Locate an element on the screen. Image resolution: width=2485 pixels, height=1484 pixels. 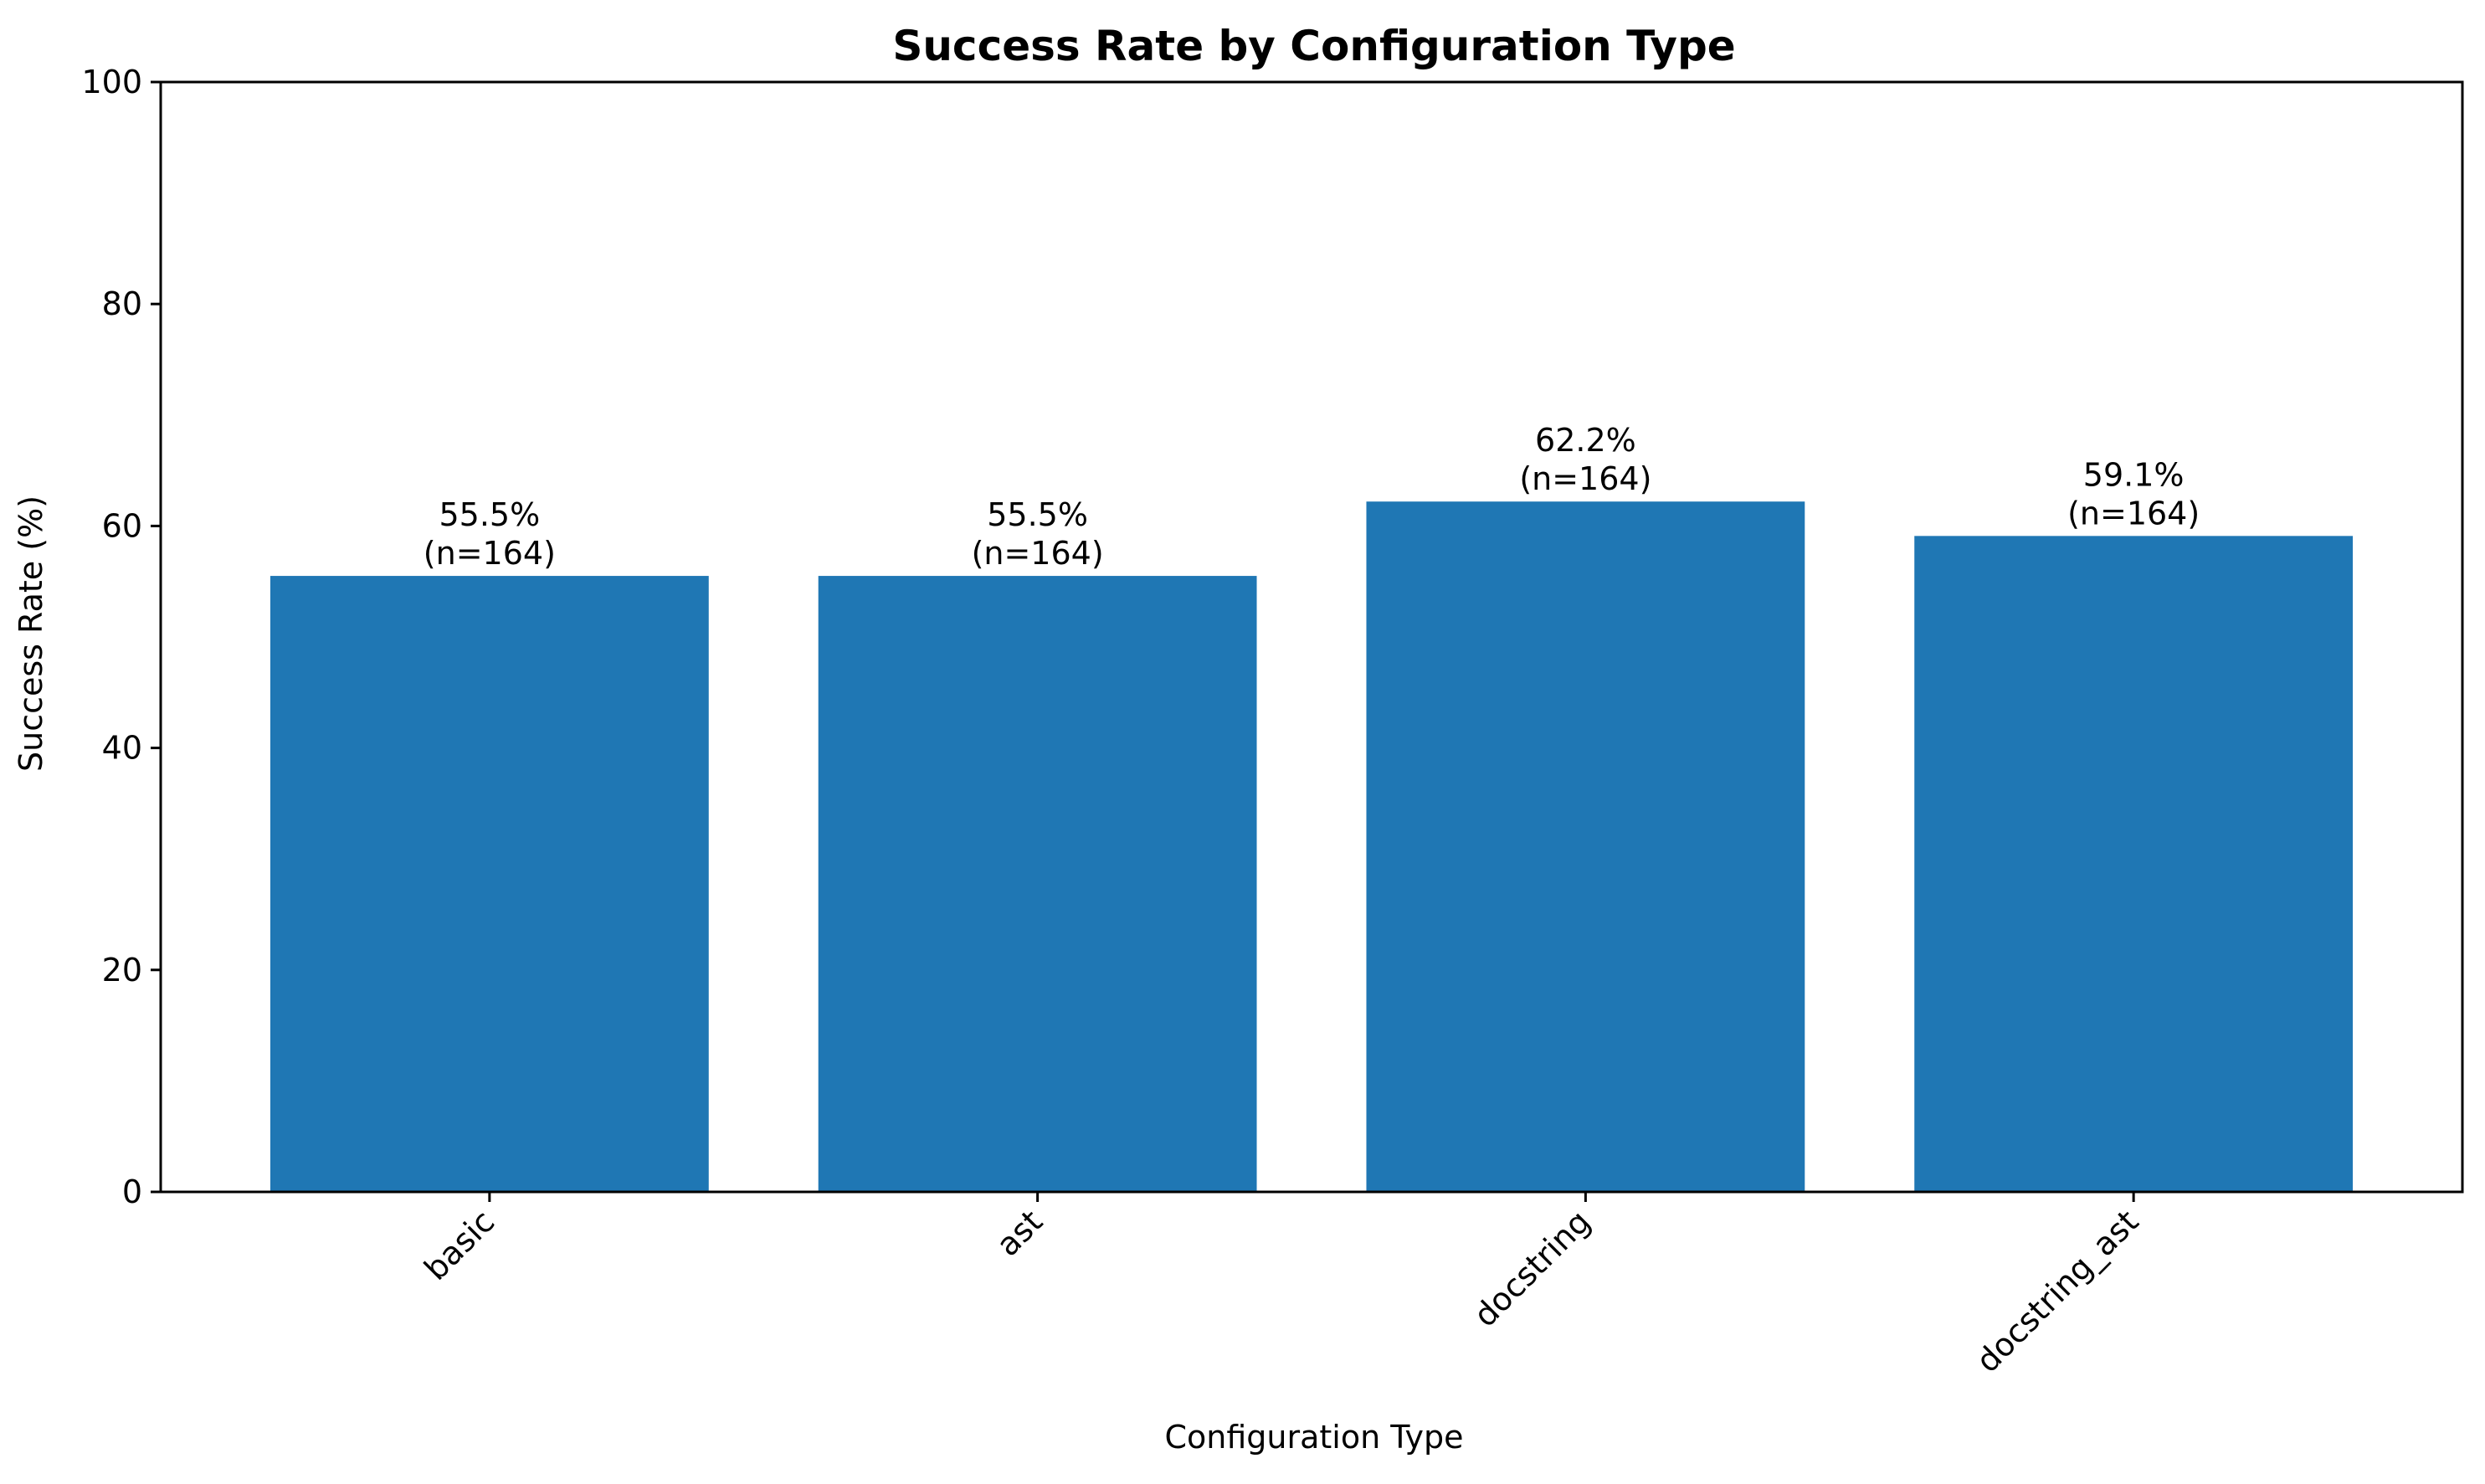
bar-value-label: 62.2% is located at coordinates (1585, 440).